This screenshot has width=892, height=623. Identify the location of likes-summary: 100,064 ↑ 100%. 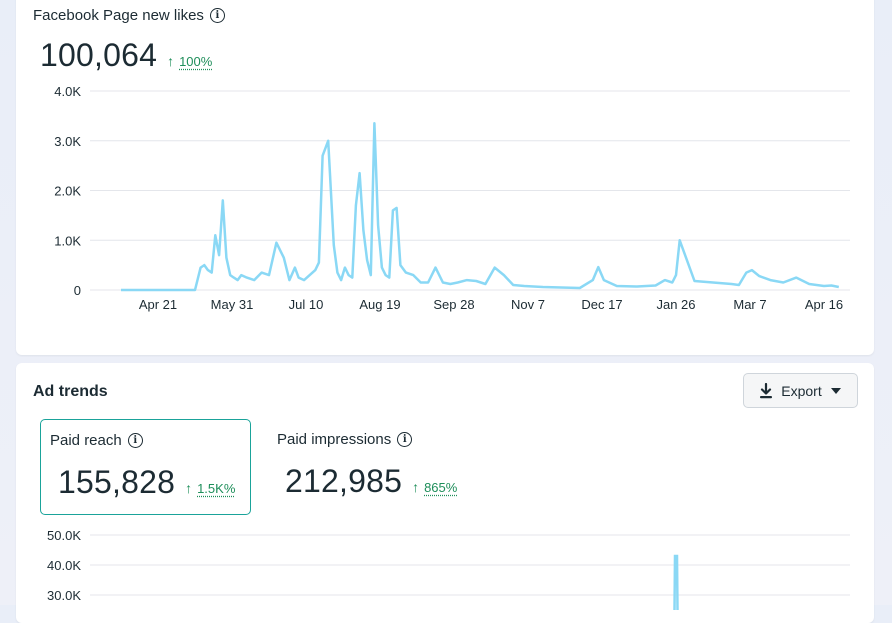
(126, 55).